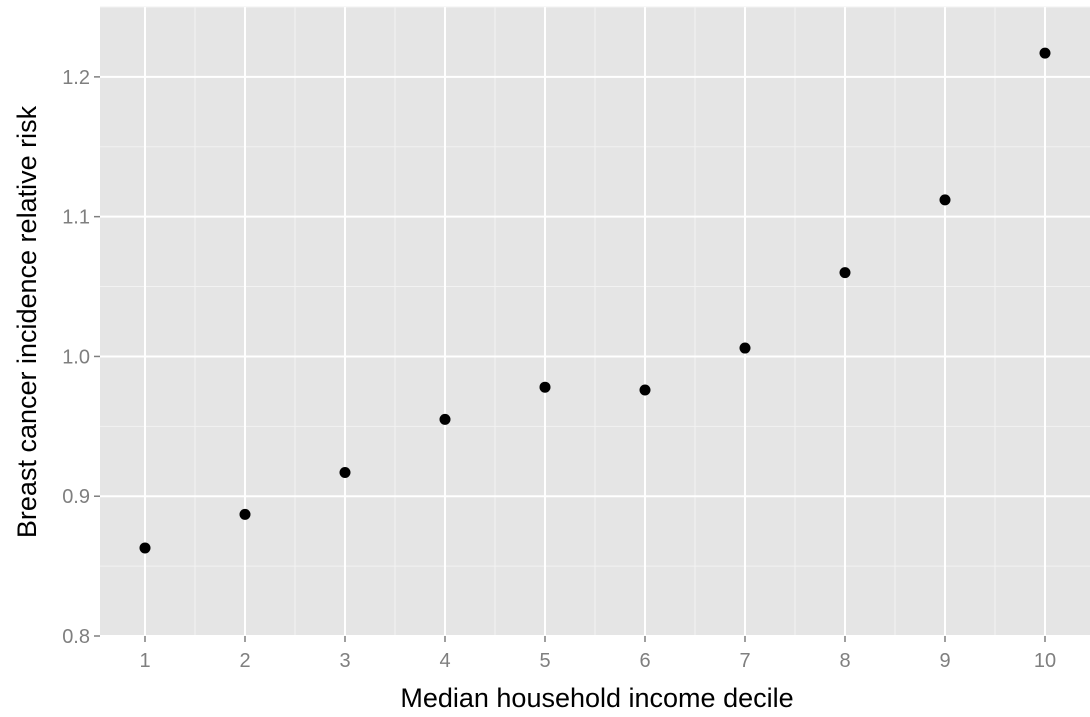 Image resolution: width=1090 pixels, height=717 pixels. I want to click on y-axis-ticks: 0.8 0.9 1.0 1.1 1.2, so click(81, 357).